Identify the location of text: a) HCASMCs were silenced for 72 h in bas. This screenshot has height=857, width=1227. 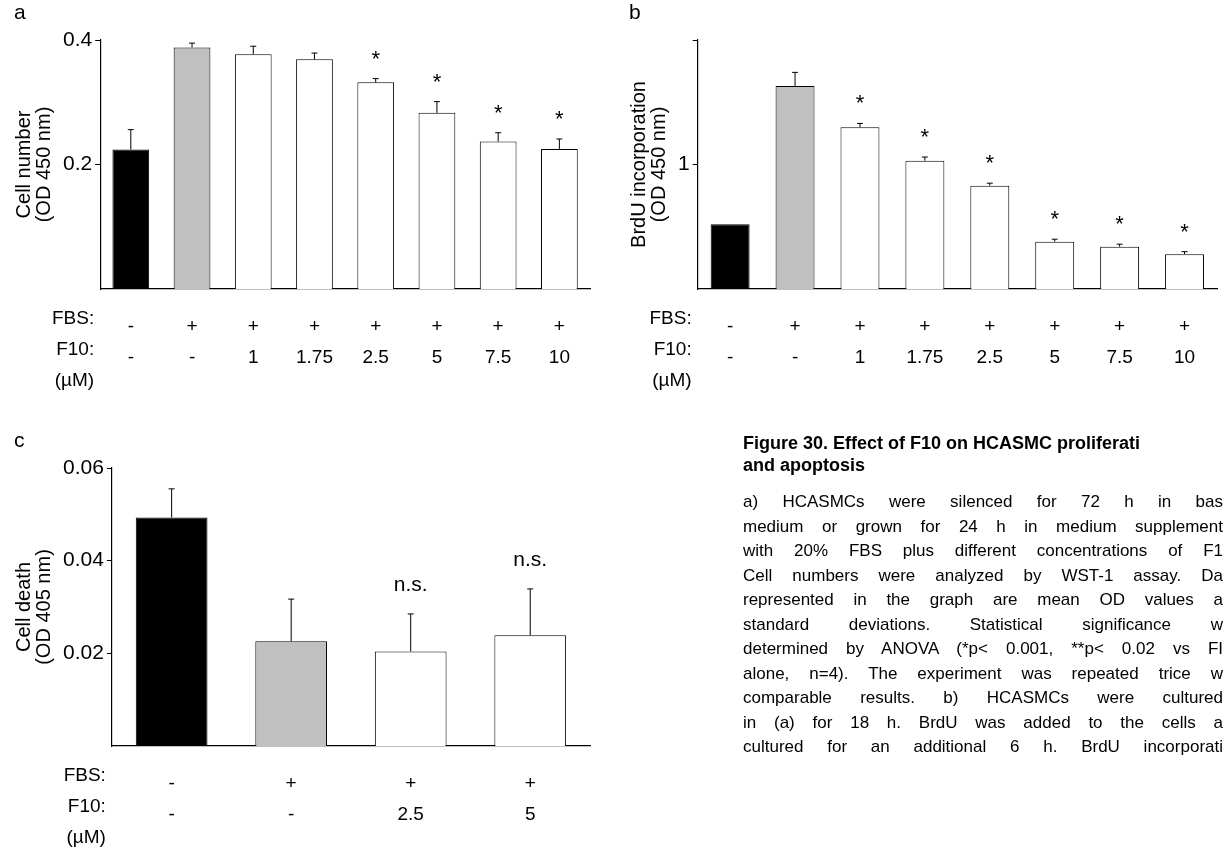
(983, 502).